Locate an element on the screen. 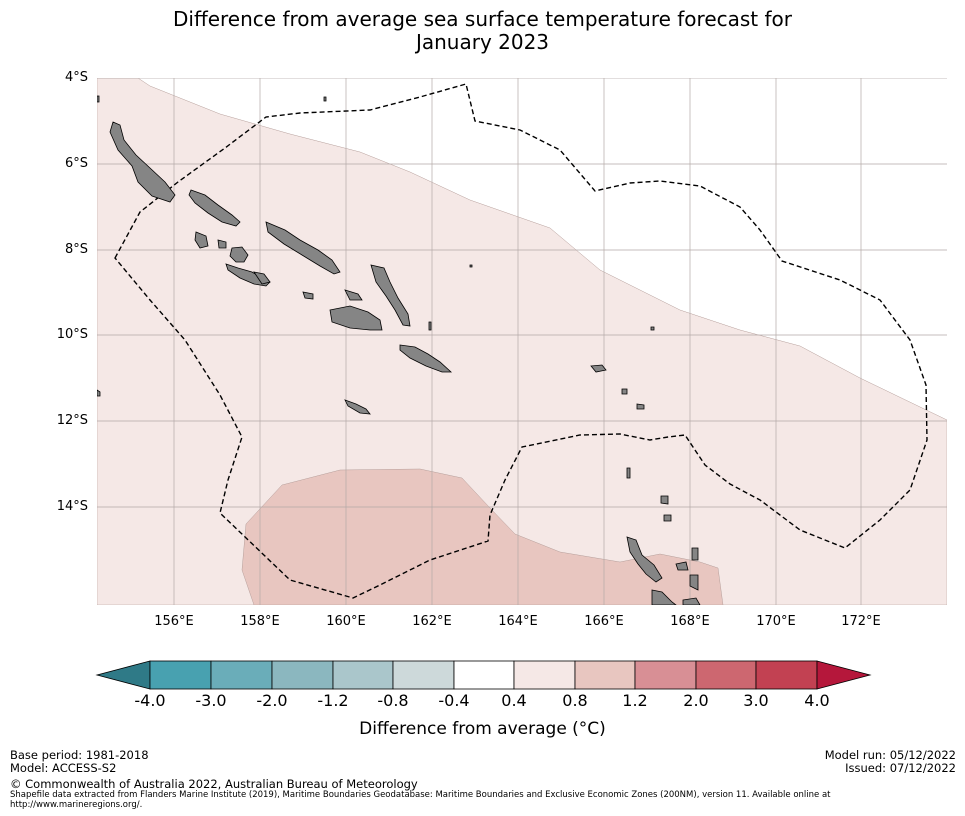 This screenshot has width=965, height=816. lat-label-14s: 14°S is located at coordinates (72, 506).